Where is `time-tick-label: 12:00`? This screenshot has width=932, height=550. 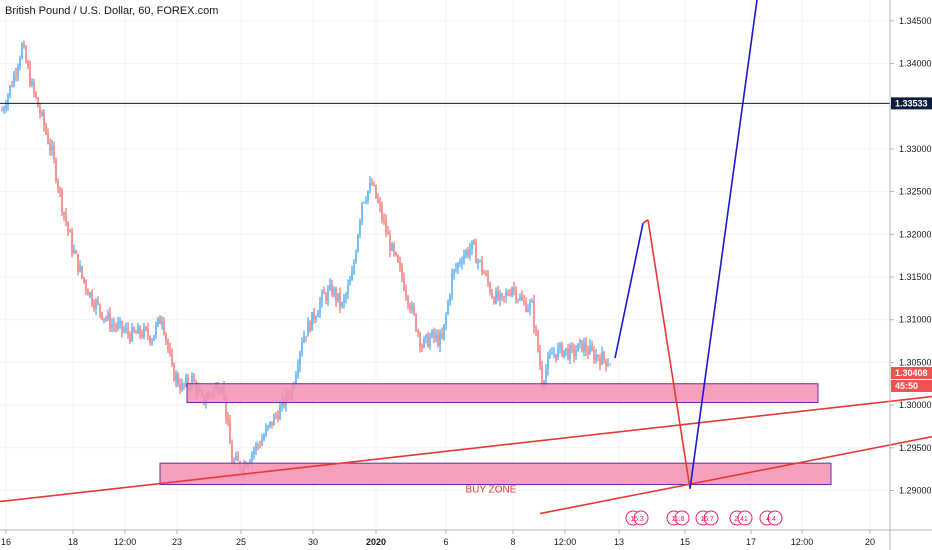 time-tick-label: 12:00 is located at coordinates (802, 542).